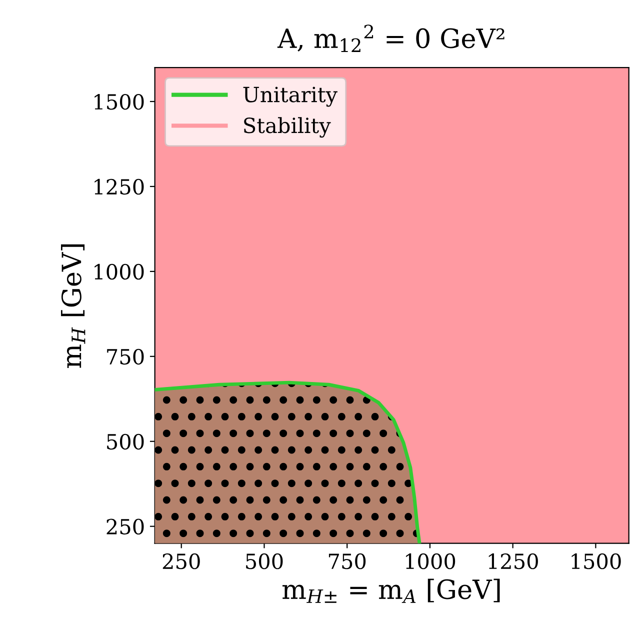  What do you see at coordinates (513, 561) in the screenshot?
I see `x-tick-label: 1250` at bounding box center [513, 561].